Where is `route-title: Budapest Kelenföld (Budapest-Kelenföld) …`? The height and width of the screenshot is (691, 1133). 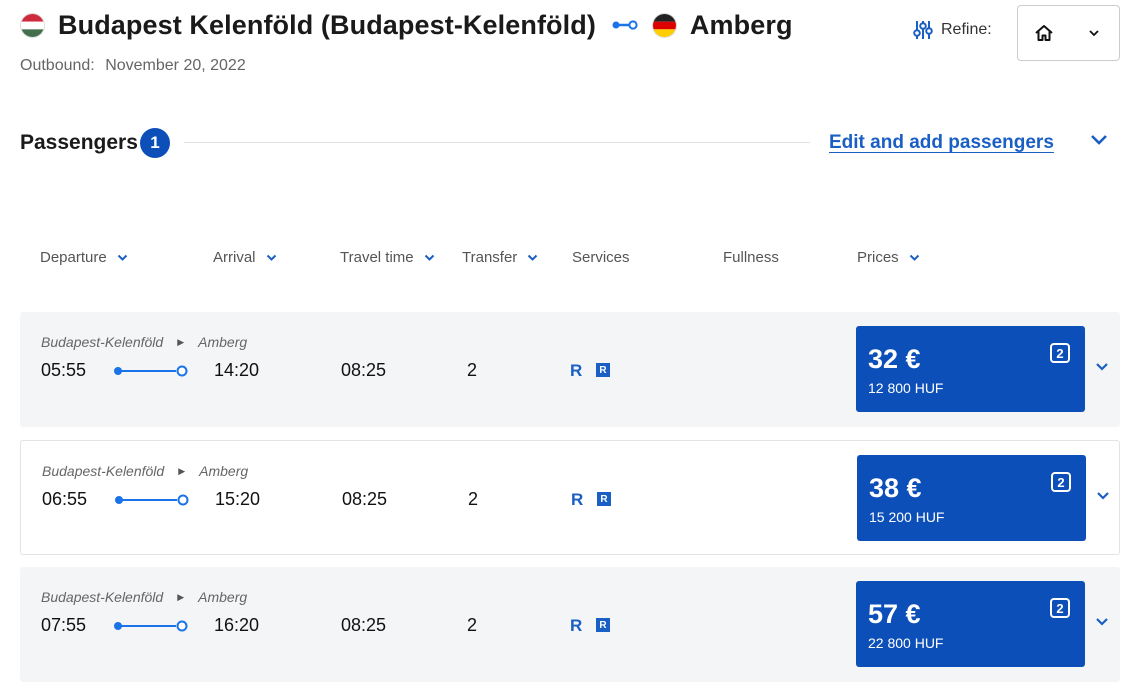
route-title: Budapest Kelenföld (Budapest-Kelenföld) … is located at coordinates (414, 25).